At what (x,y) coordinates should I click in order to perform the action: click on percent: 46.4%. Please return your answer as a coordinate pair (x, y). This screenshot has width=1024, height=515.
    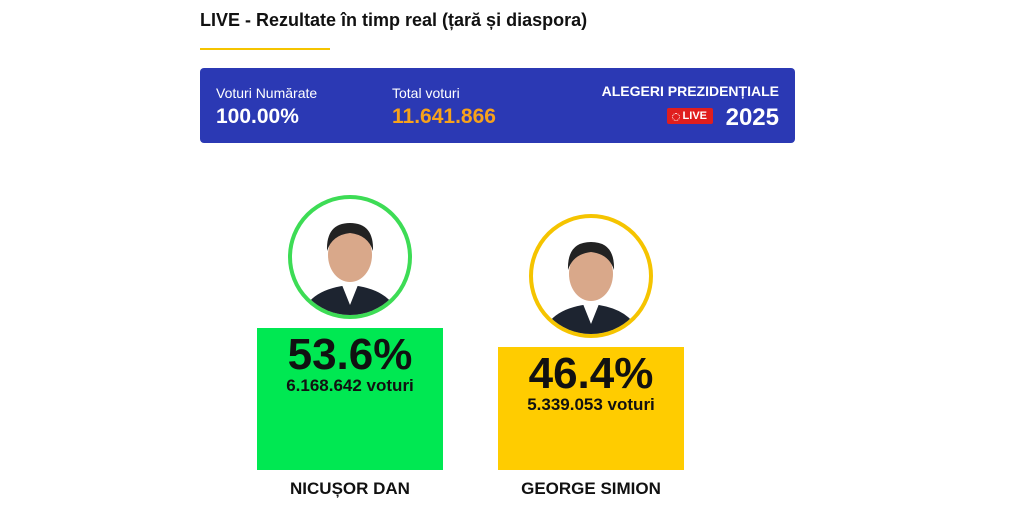
    Looking at the image, I should click on (591, 374).